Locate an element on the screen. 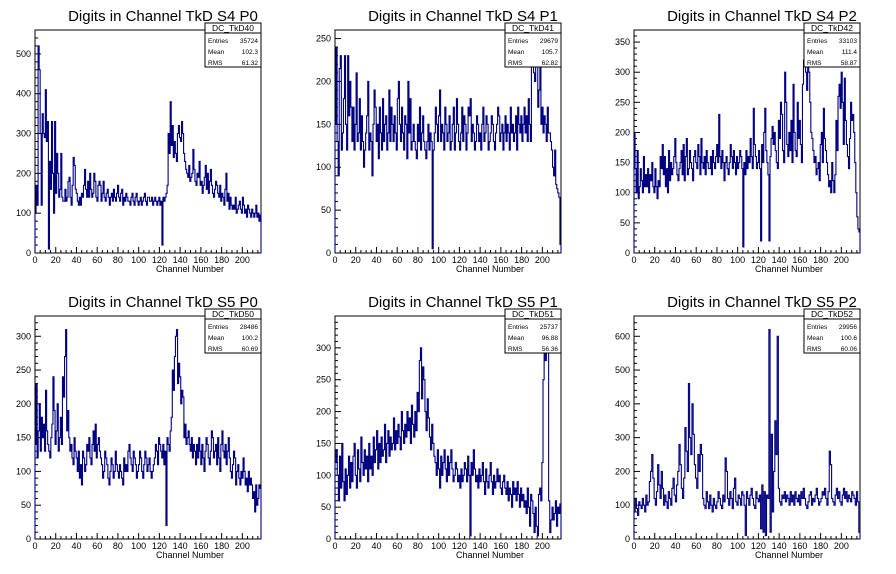 The width and height of the screenshot is (896, 574). stats-value-mean: 111.4 is located at coordinates (850, 52).